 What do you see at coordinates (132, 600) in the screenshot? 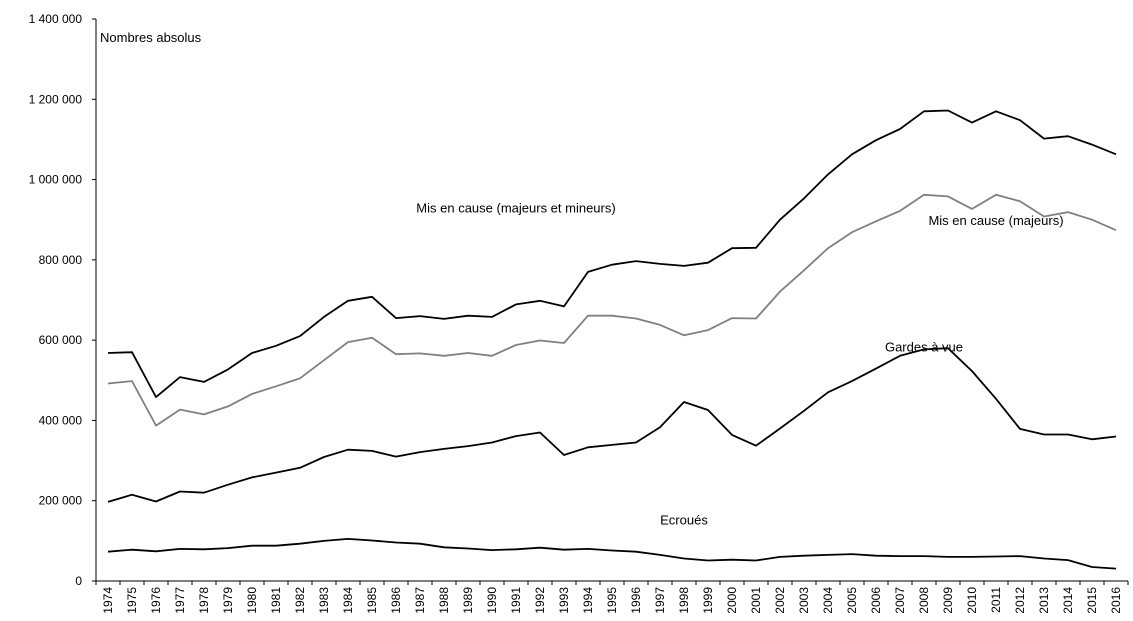
I see `x-tick-label: 1975` at bounding box center [132, 600].